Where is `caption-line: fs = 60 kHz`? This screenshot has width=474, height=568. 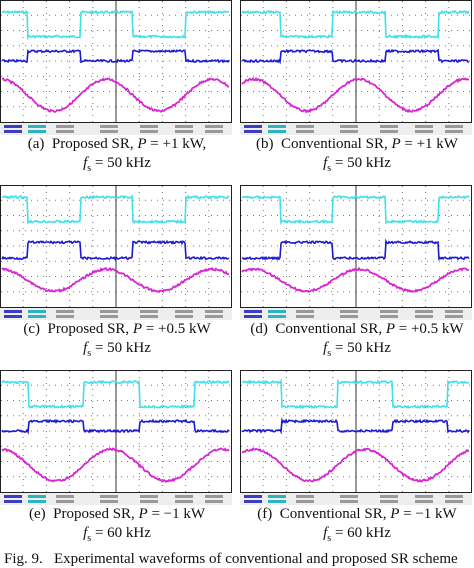 caption-line: fs = 60 kHz is located at coordinates (357, 536).